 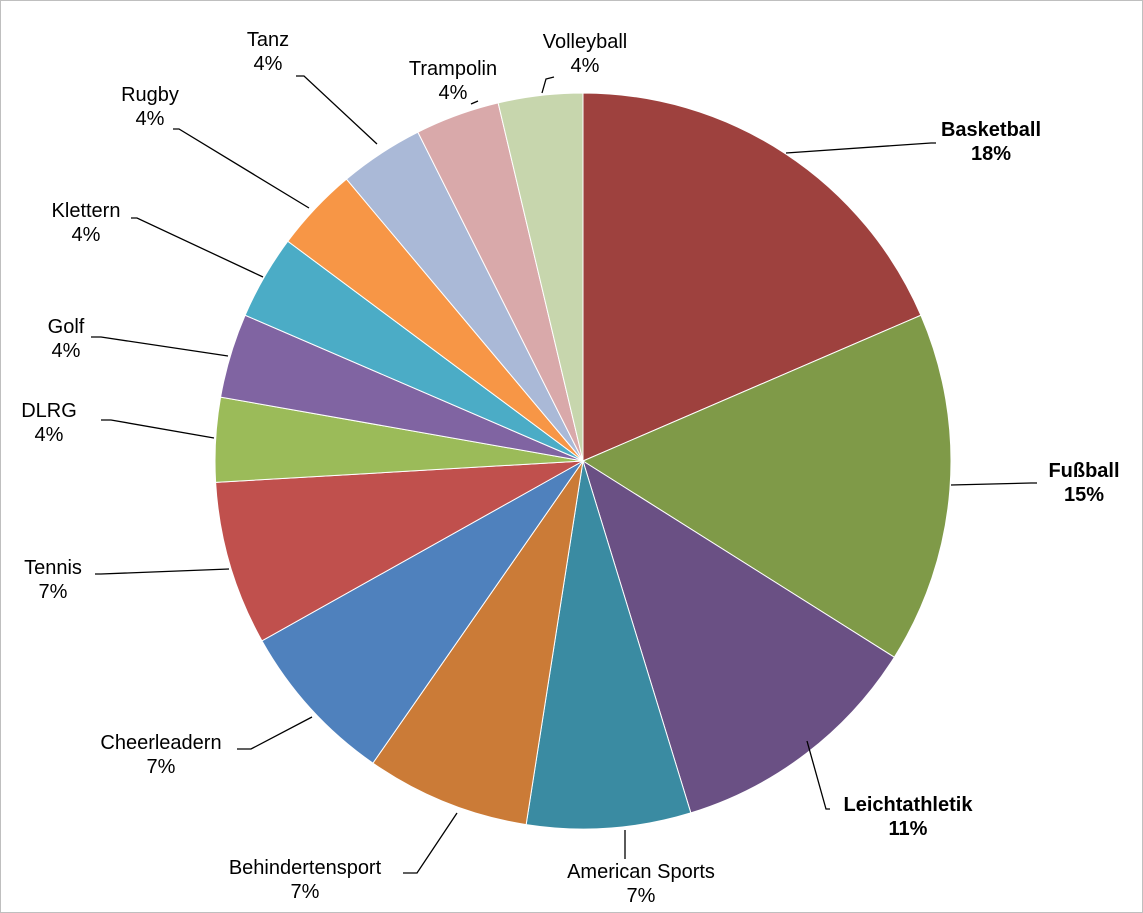 What do you see at coordinates (49, 411) in the screenshot?
I see `slice-label-dlrg: DLRG` at bounding box center [49, 411].